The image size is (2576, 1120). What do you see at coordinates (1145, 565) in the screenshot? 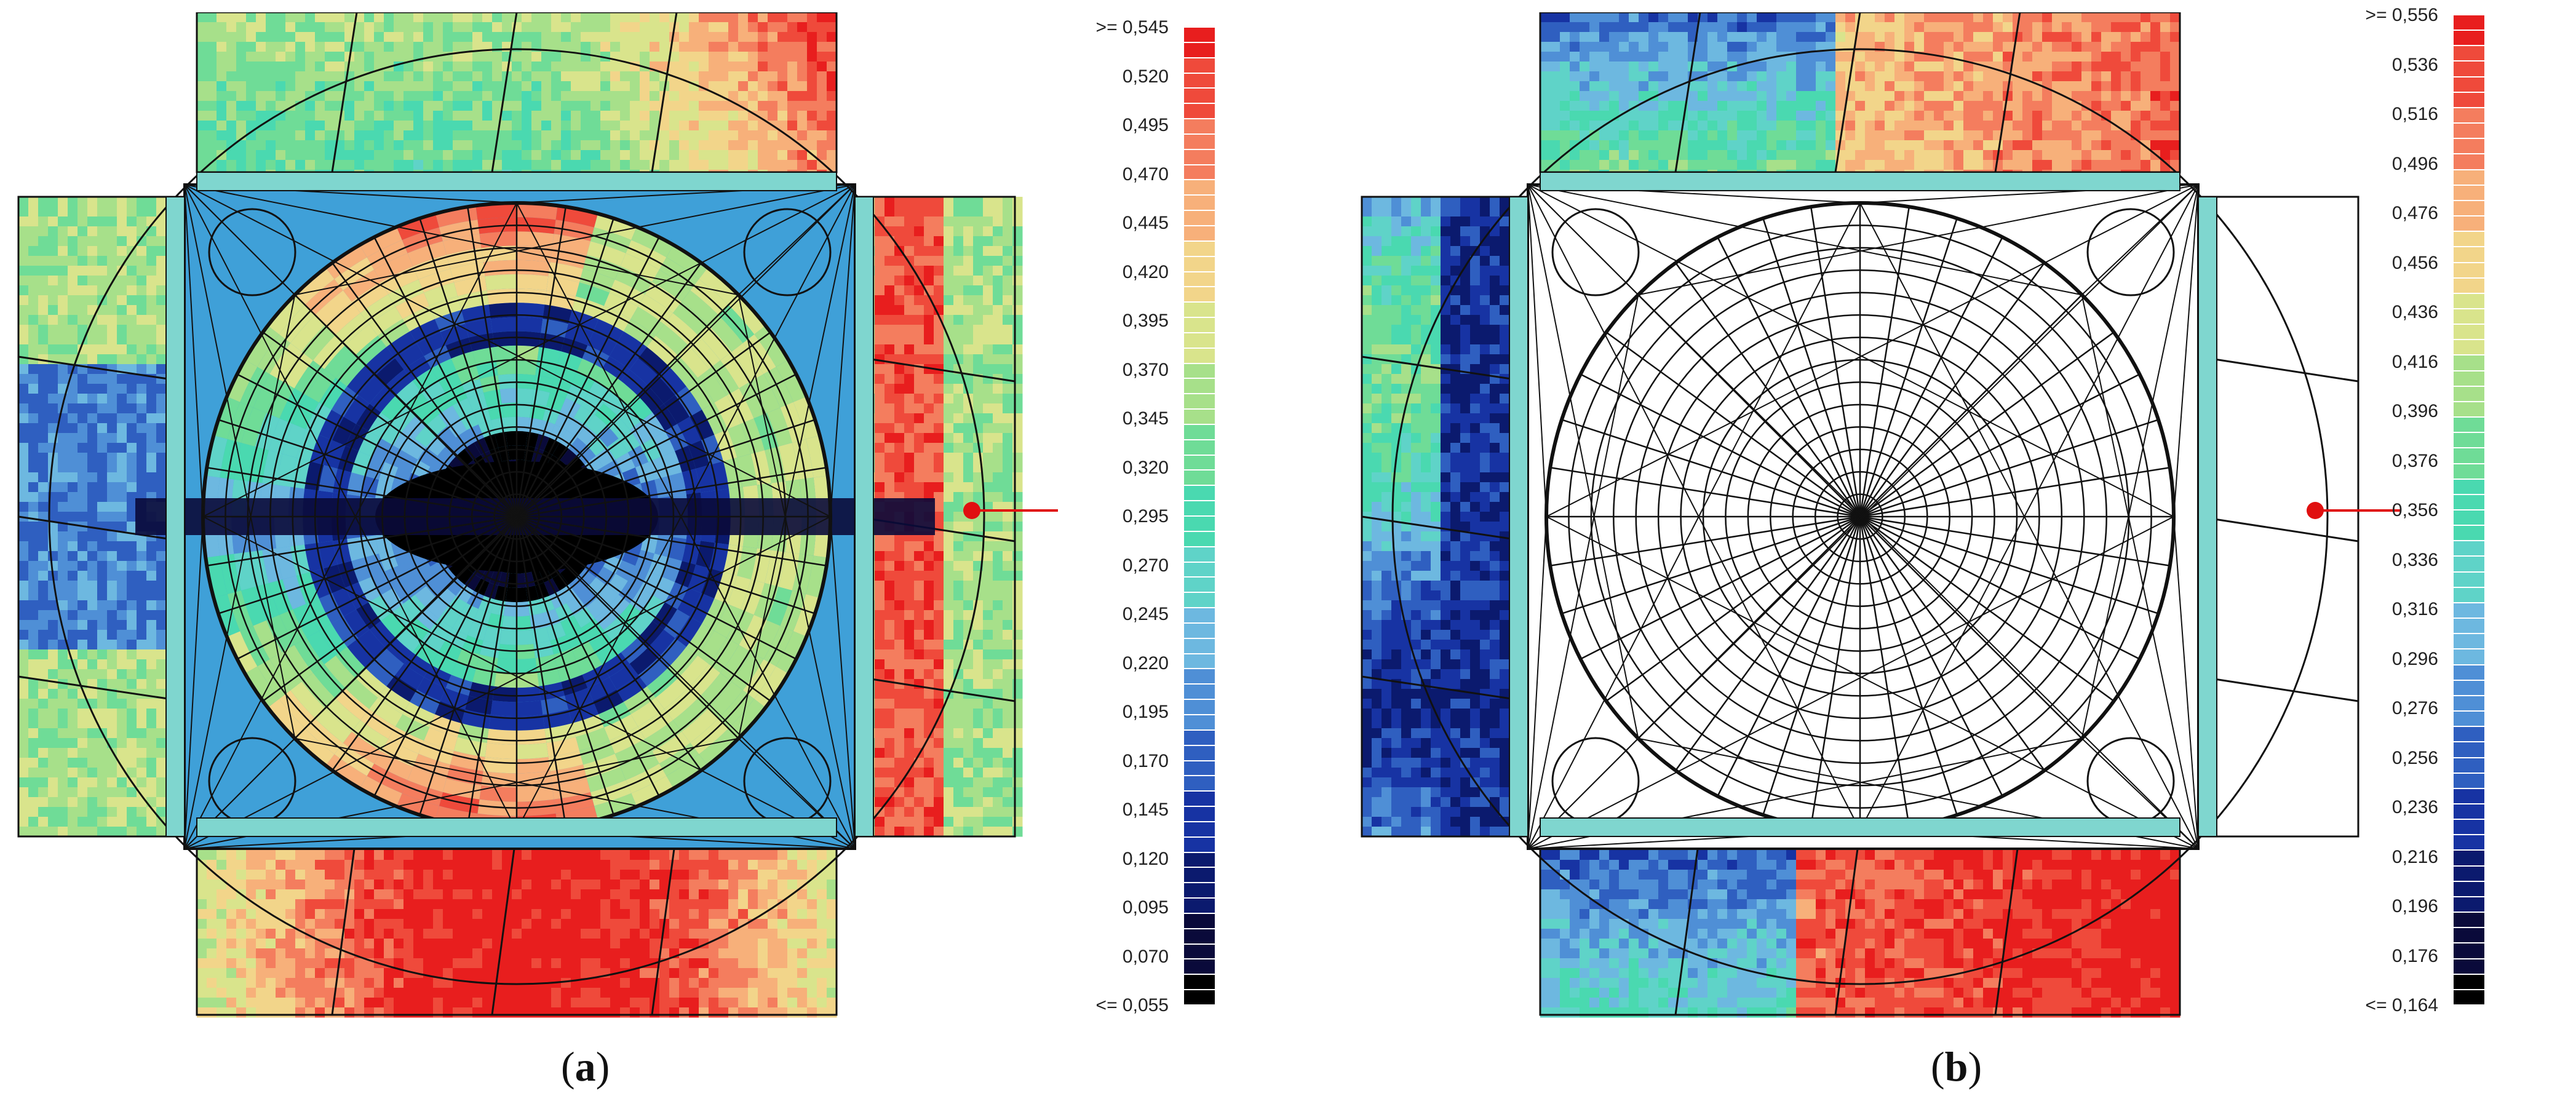
I see `legend-tick-label: 0,270` at bounding box center [1145, 565].